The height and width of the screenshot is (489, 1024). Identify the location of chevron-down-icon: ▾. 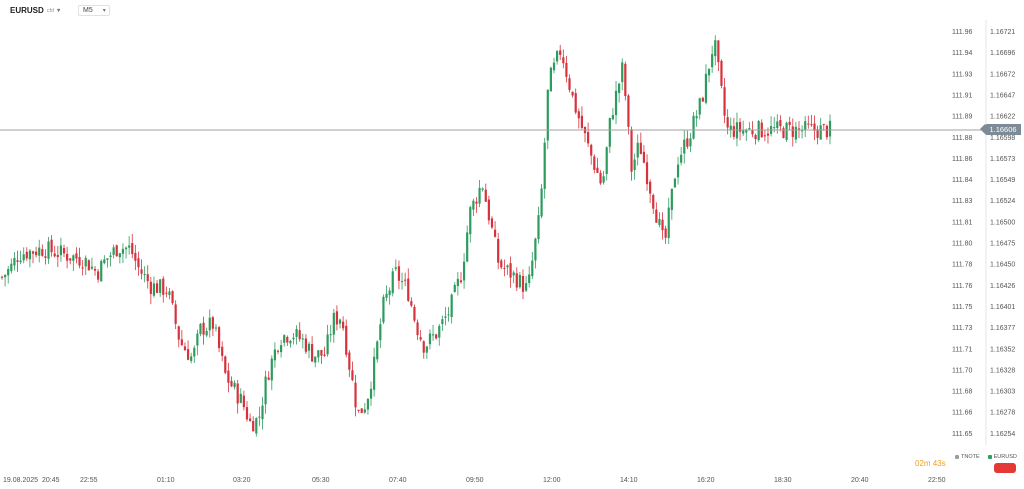
(104, 11).